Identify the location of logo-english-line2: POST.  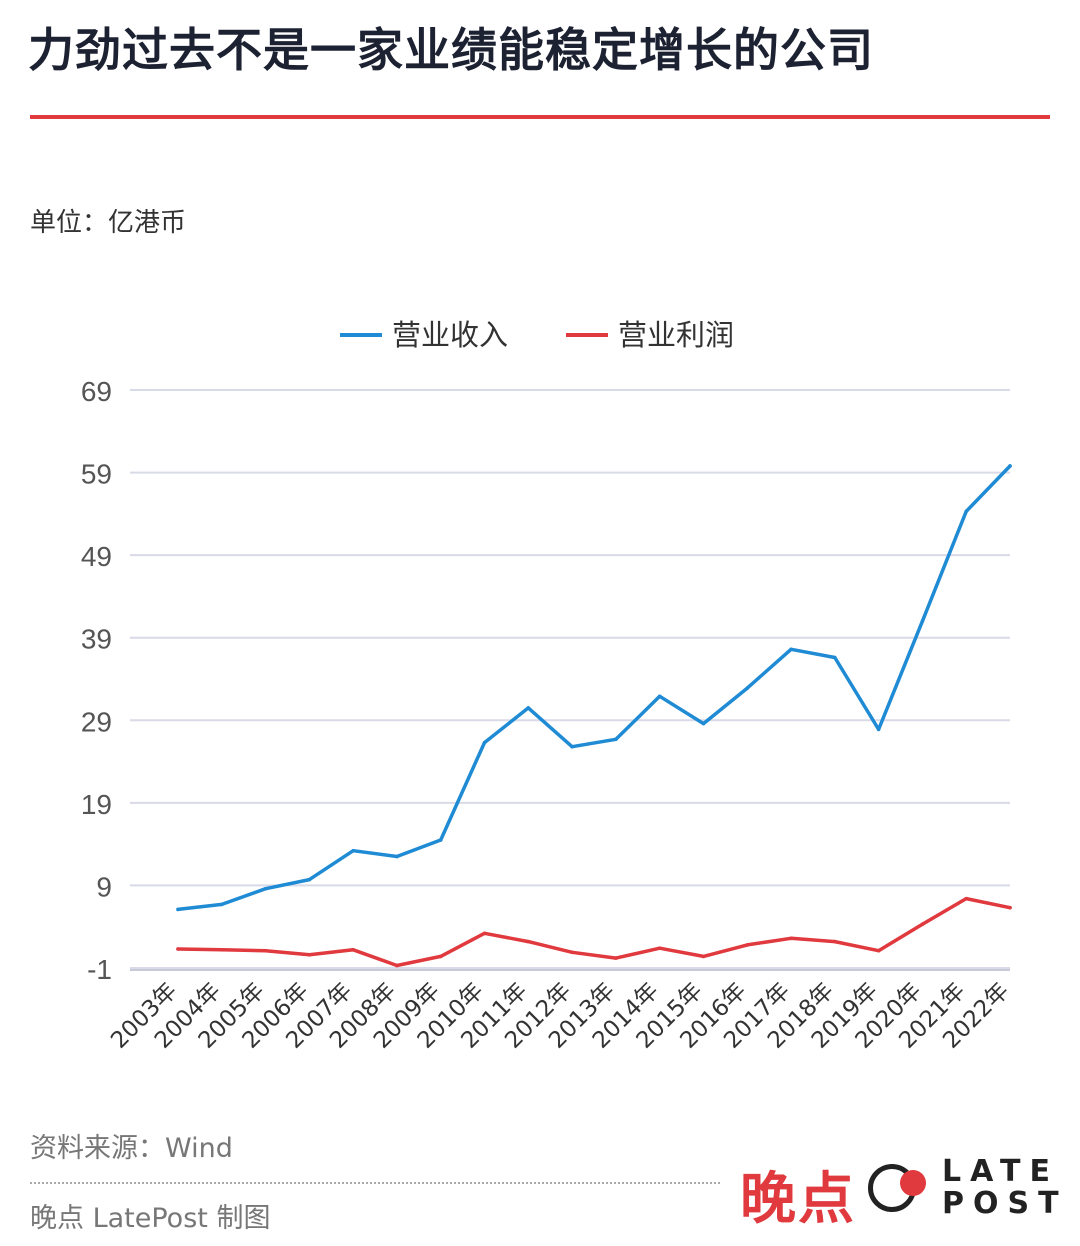
(1005, 1203).